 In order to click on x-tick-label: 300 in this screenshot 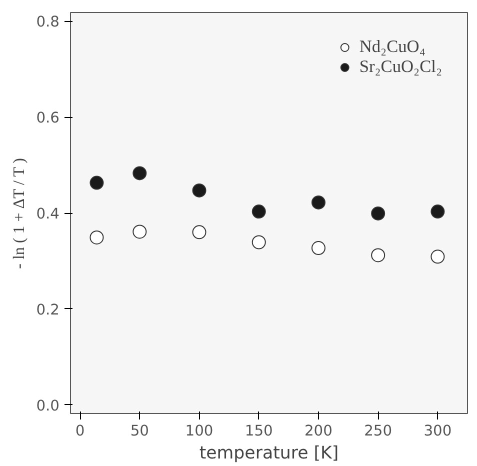, I will do `click(438, 431)`.